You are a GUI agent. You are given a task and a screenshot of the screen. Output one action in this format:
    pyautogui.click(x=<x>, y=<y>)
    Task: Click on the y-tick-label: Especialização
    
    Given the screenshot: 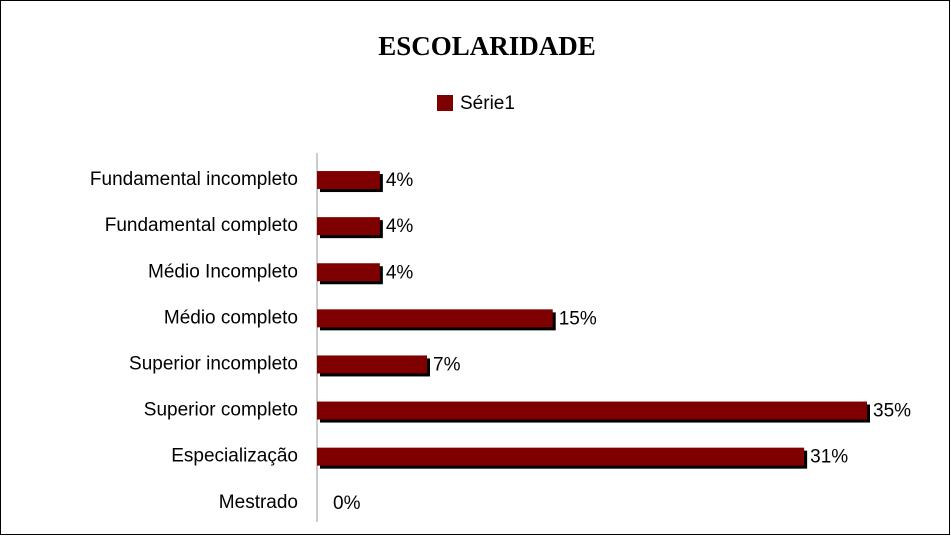 What is the action you would take?
    pyautogui.click(x=234, y=456)
    